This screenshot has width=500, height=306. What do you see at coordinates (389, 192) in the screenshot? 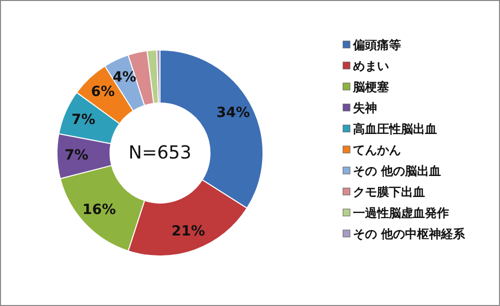
I see `legend-label: クモ膜下出血` at bounding box center [389, 192].